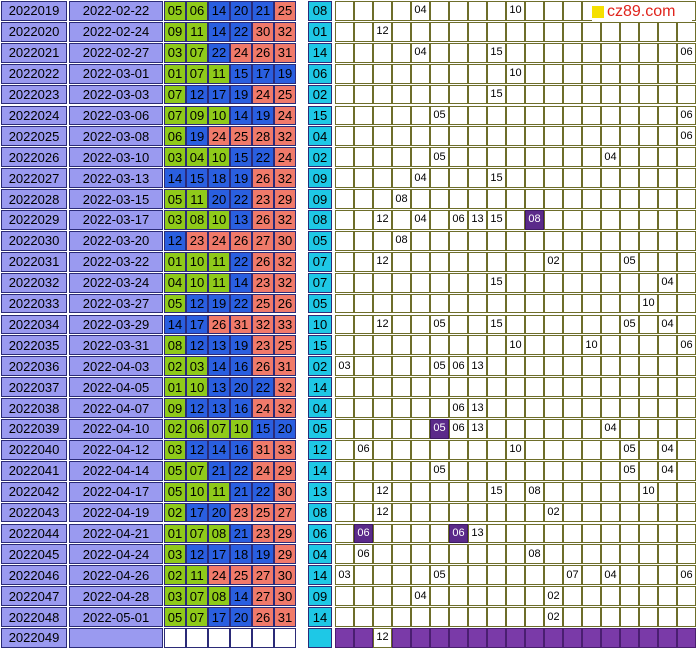  Describe the element at coordinates (263, 470) in the screenshot. I see `red-ball: 24` at that location.